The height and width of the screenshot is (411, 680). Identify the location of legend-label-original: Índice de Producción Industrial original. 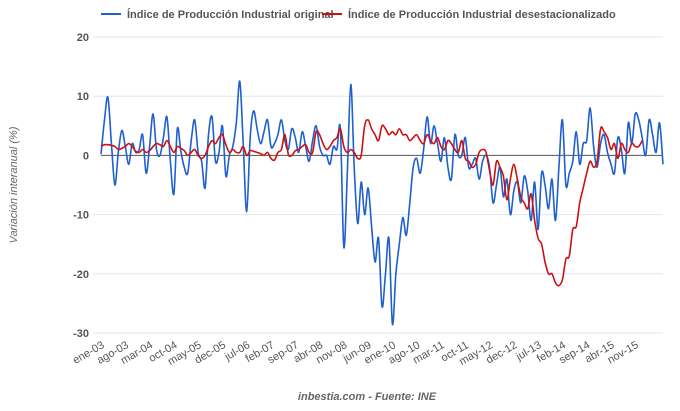
(230, 14).